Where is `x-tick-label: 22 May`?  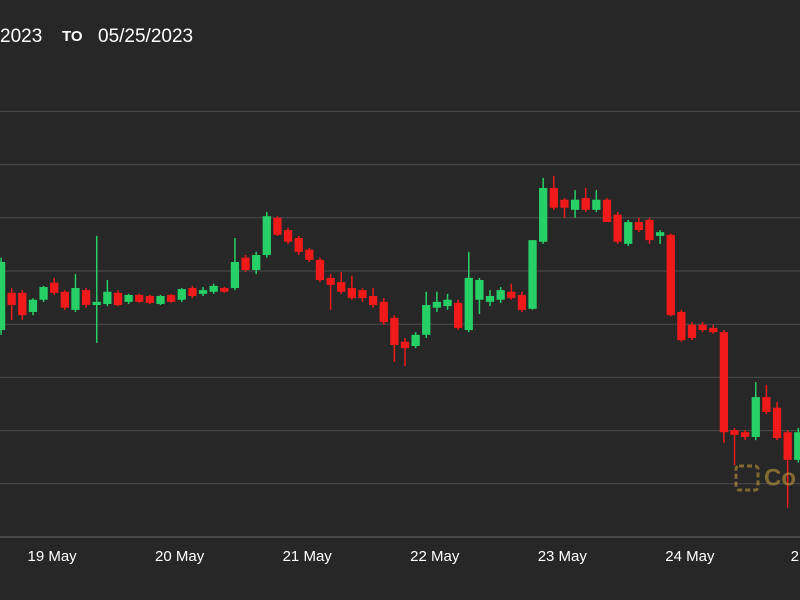
x-tick-label: 22 May is located at coordinates (435, 556).